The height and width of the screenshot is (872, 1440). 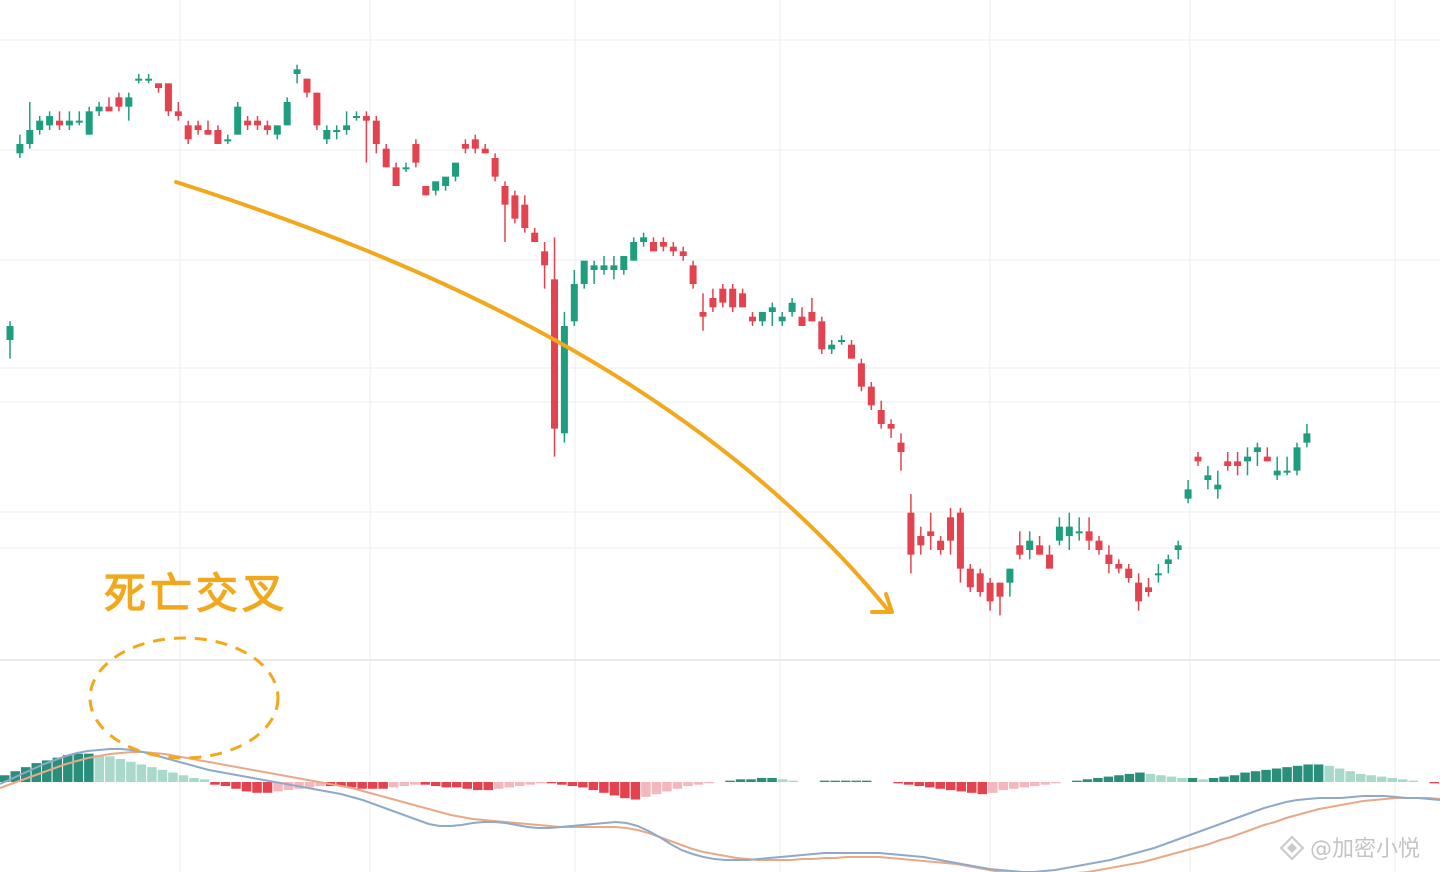 I want to click on death-cross-highlight-ellipse, so click(x=184, y=698).